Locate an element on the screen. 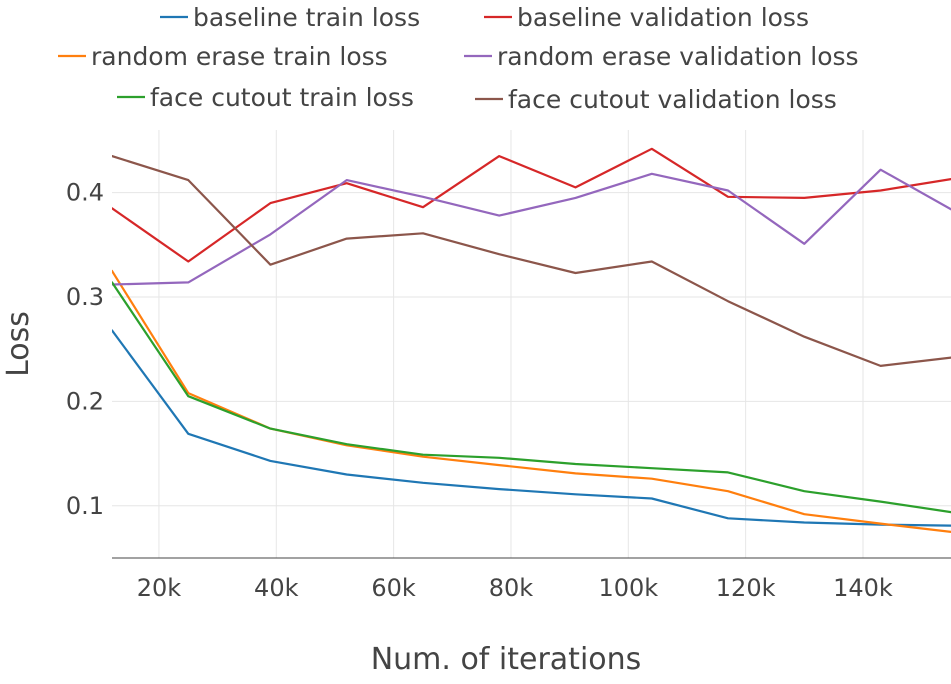  x-axis-title: Num. of iterations is located at coordinates (506, 659).